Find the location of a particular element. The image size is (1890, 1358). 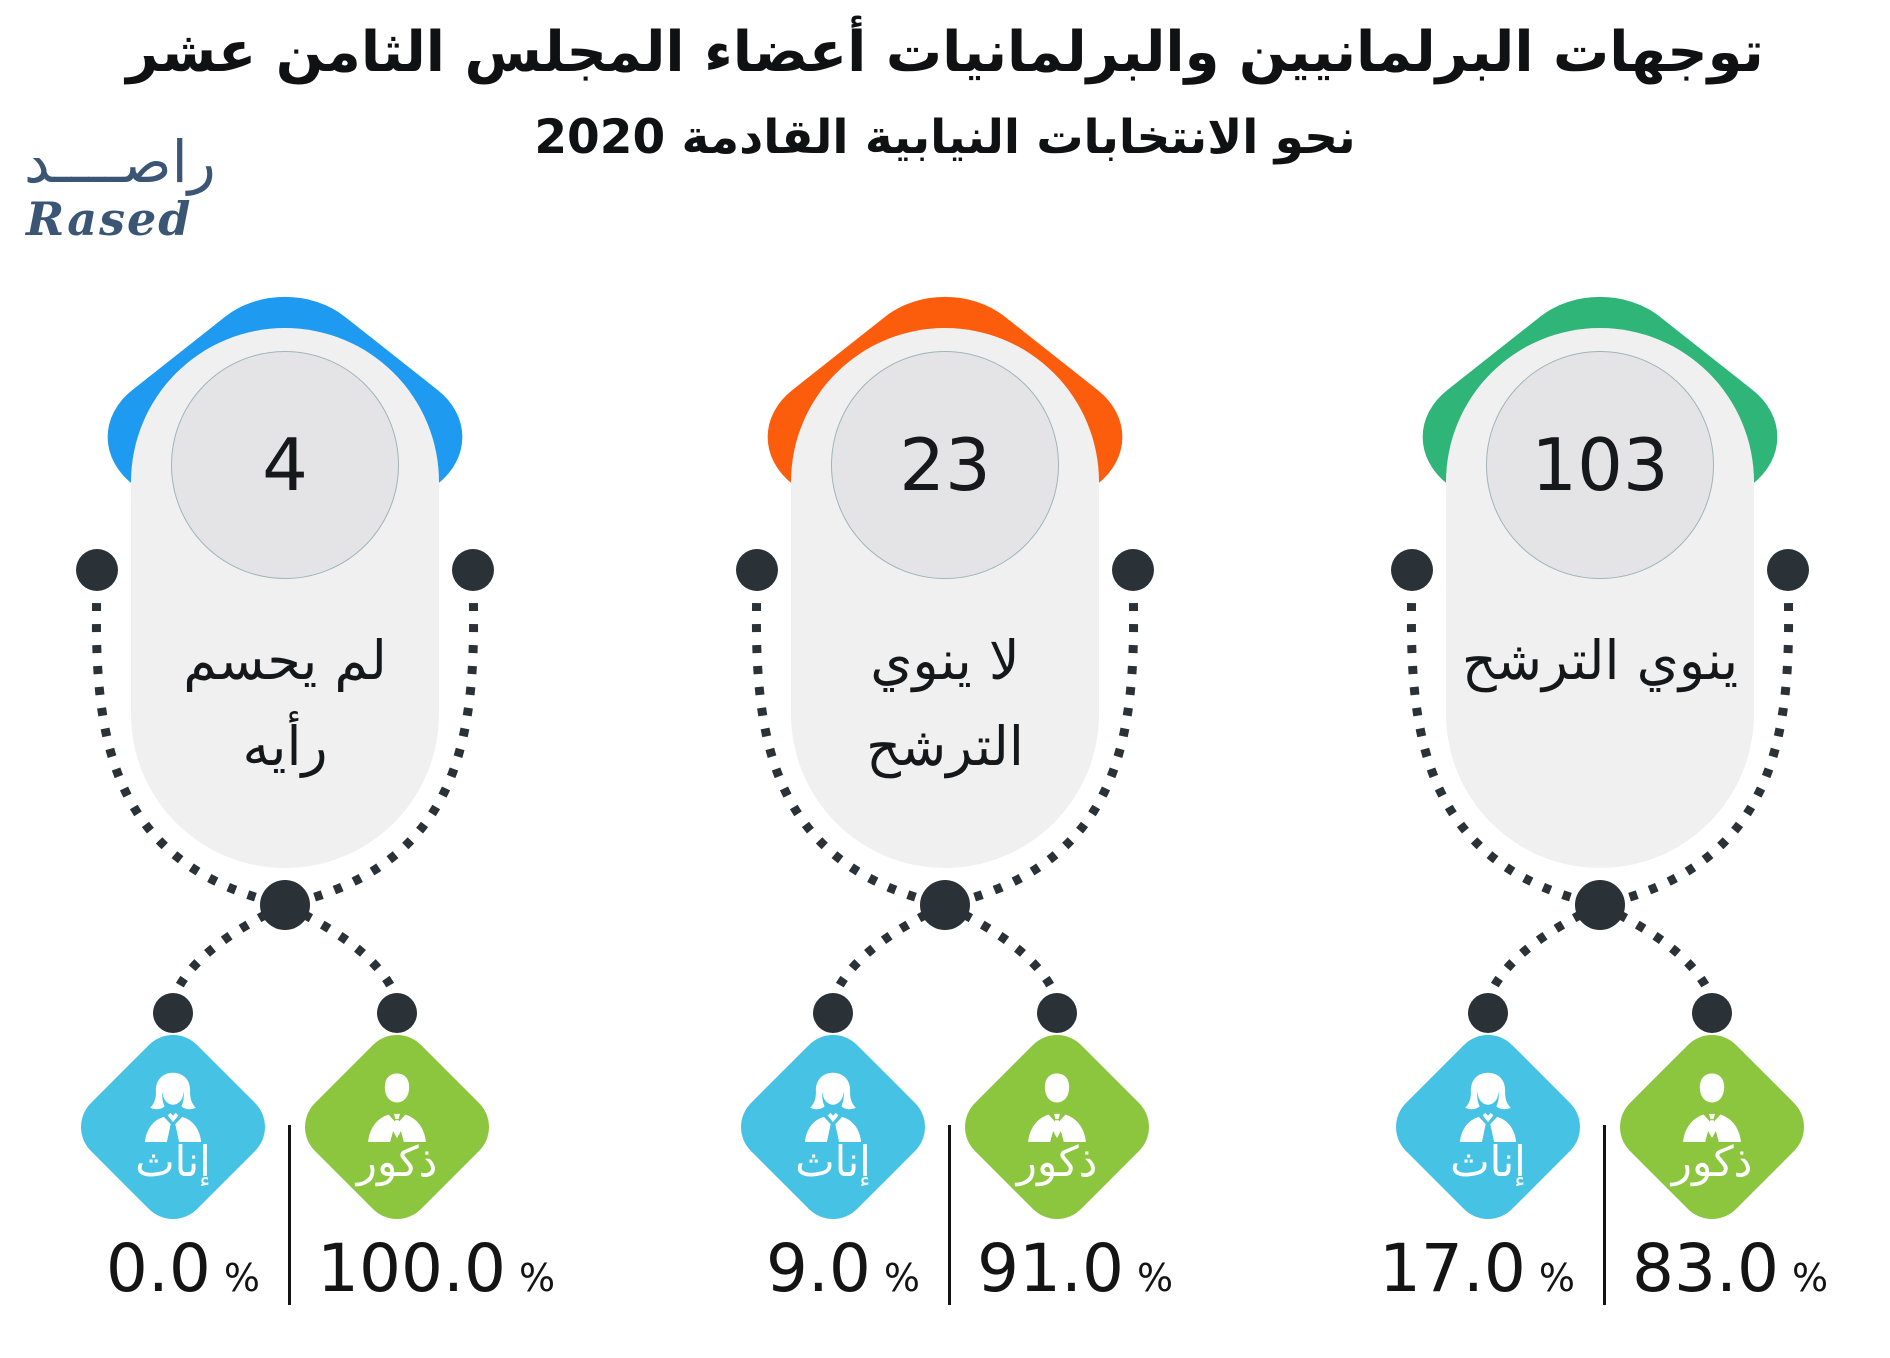

count-circle: 23 is located at coordinates (945, 465).